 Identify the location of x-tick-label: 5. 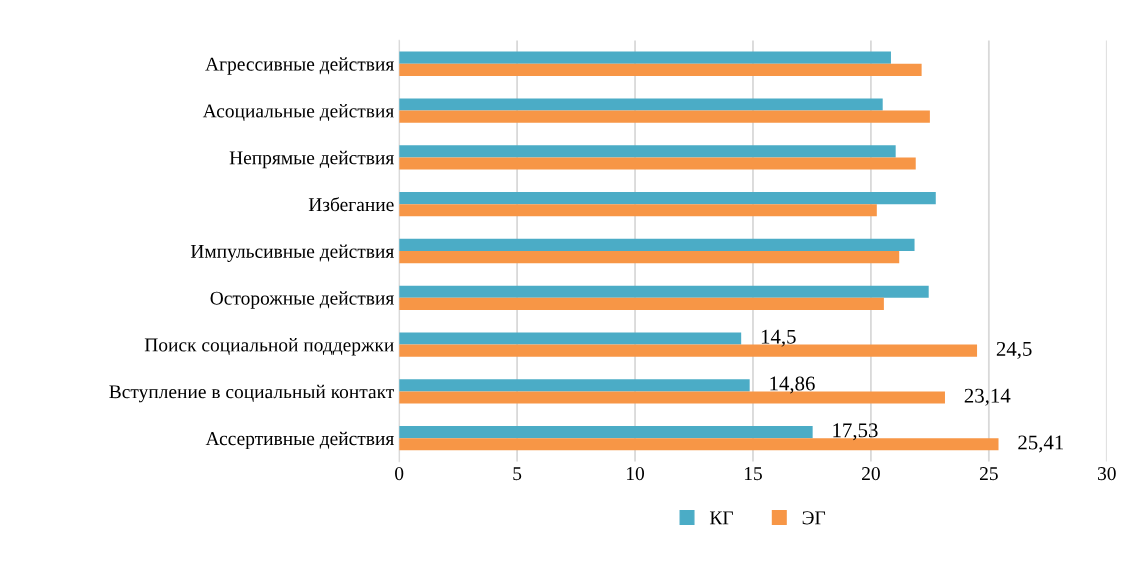
(517, 474).